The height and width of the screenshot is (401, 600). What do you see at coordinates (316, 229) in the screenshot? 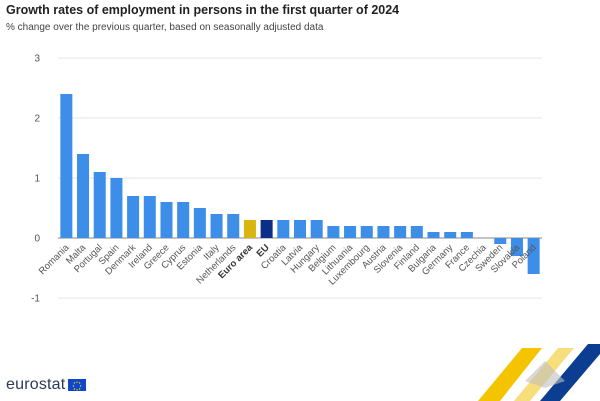
I see `bar-hungary` at bounding box center [316, 229].